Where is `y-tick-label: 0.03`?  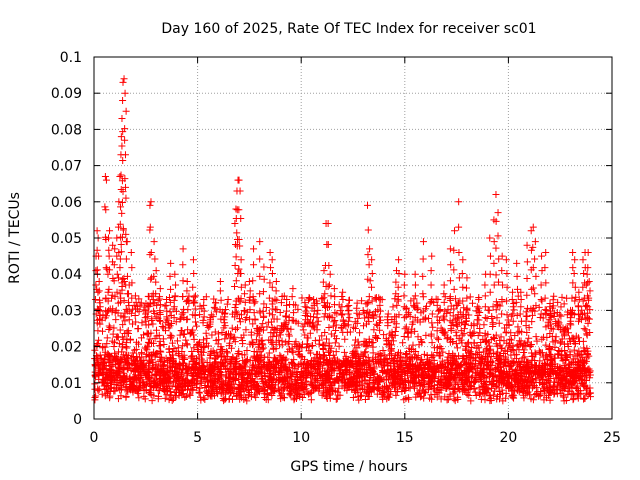 y-tick-label: 0.03 is located at coordinates (66, 311).